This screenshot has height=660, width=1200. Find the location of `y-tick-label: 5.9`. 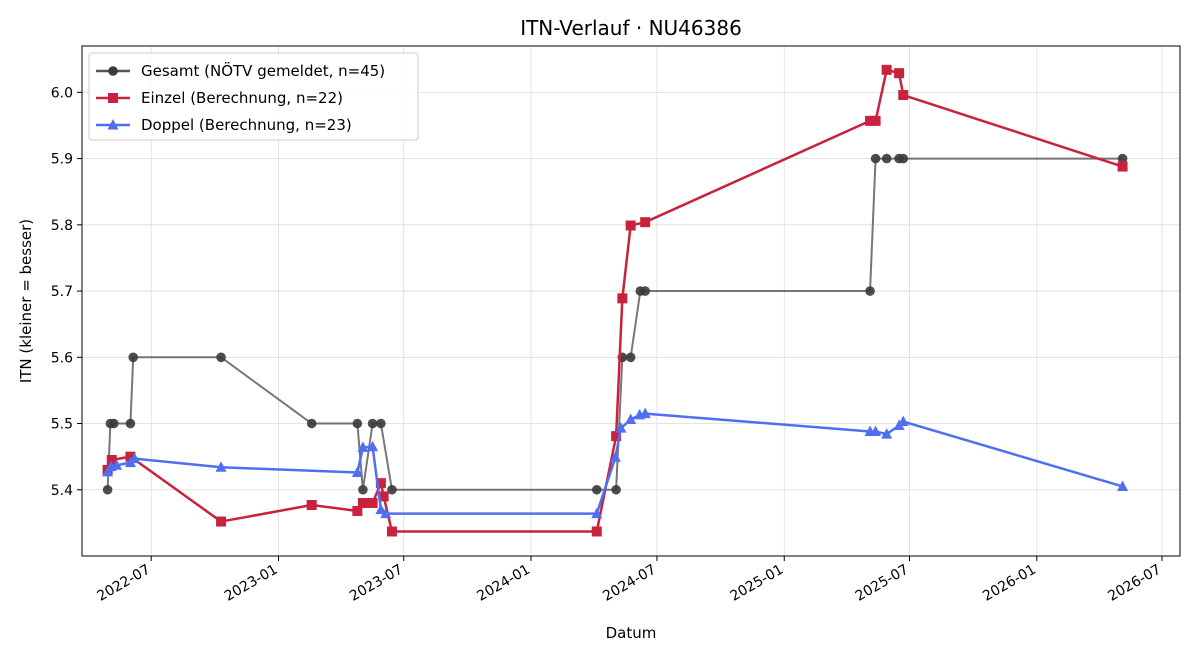

y-tick-label: 5.9 is located at coordinates (62, 160).